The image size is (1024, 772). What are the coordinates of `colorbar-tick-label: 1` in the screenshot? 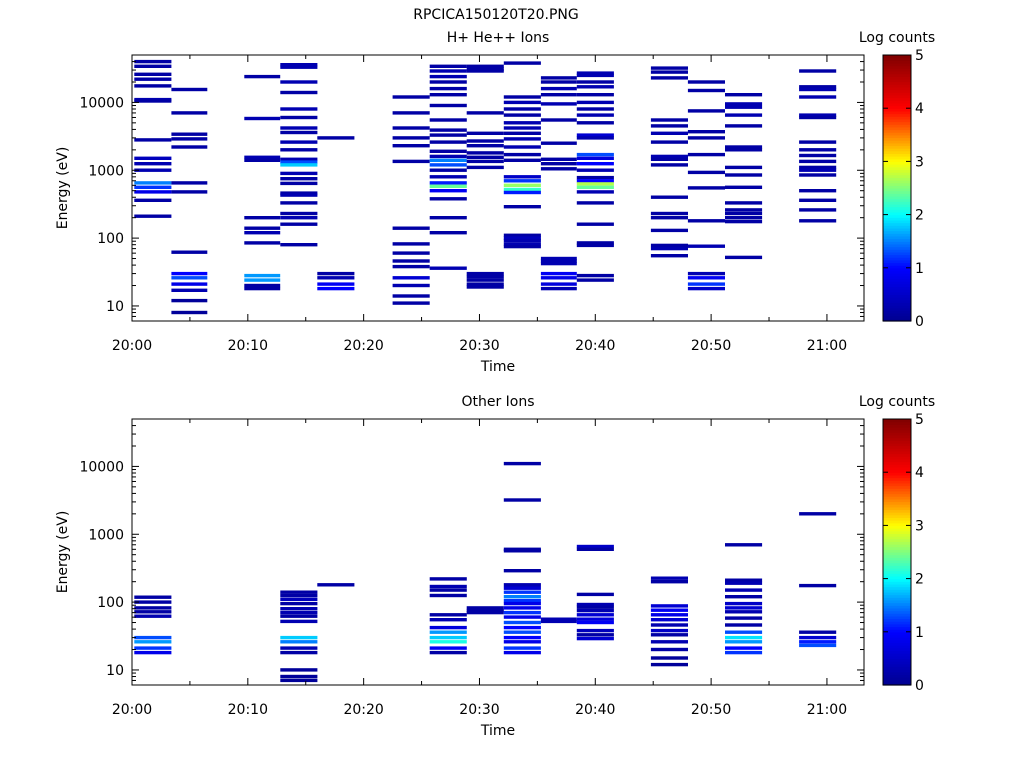 It's located at (919, 269).